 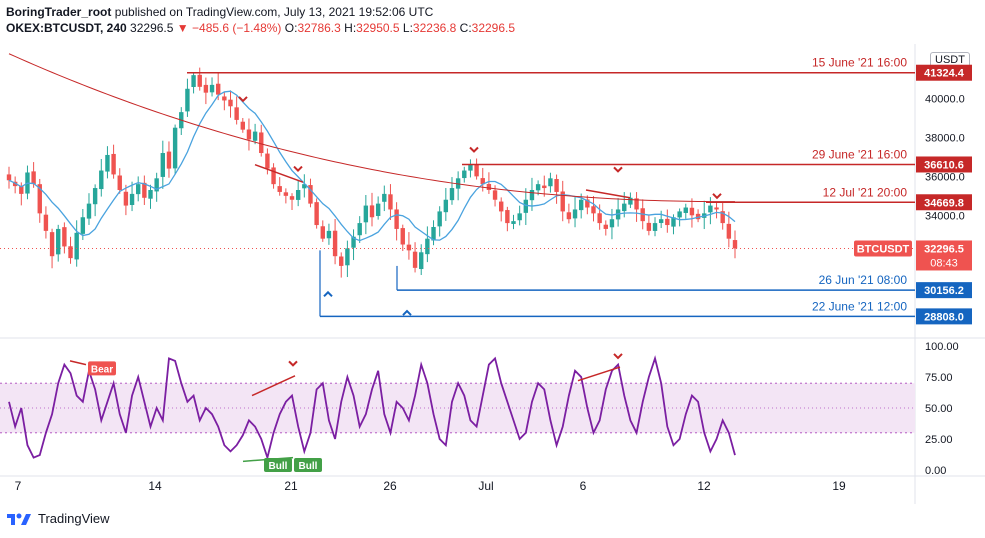 What do you see at coordinates (74, 518) in the screenshot?
I see `footer-brand: TradingView` at bounding box center [74, 518].